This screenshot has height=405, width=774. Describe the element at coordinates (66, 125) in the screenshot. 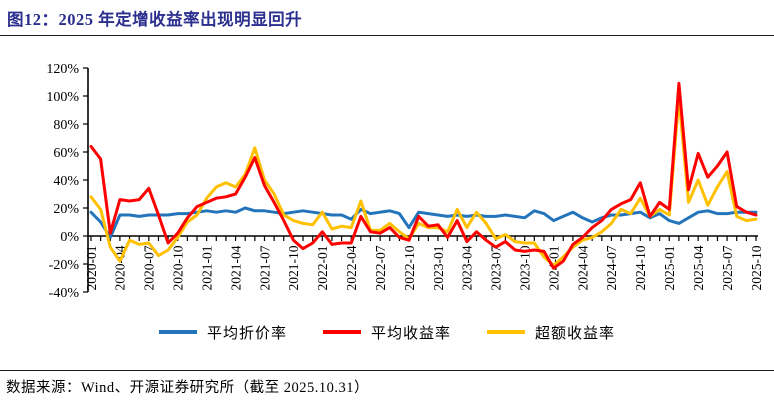

I see `svg-text: 80%` at that location.